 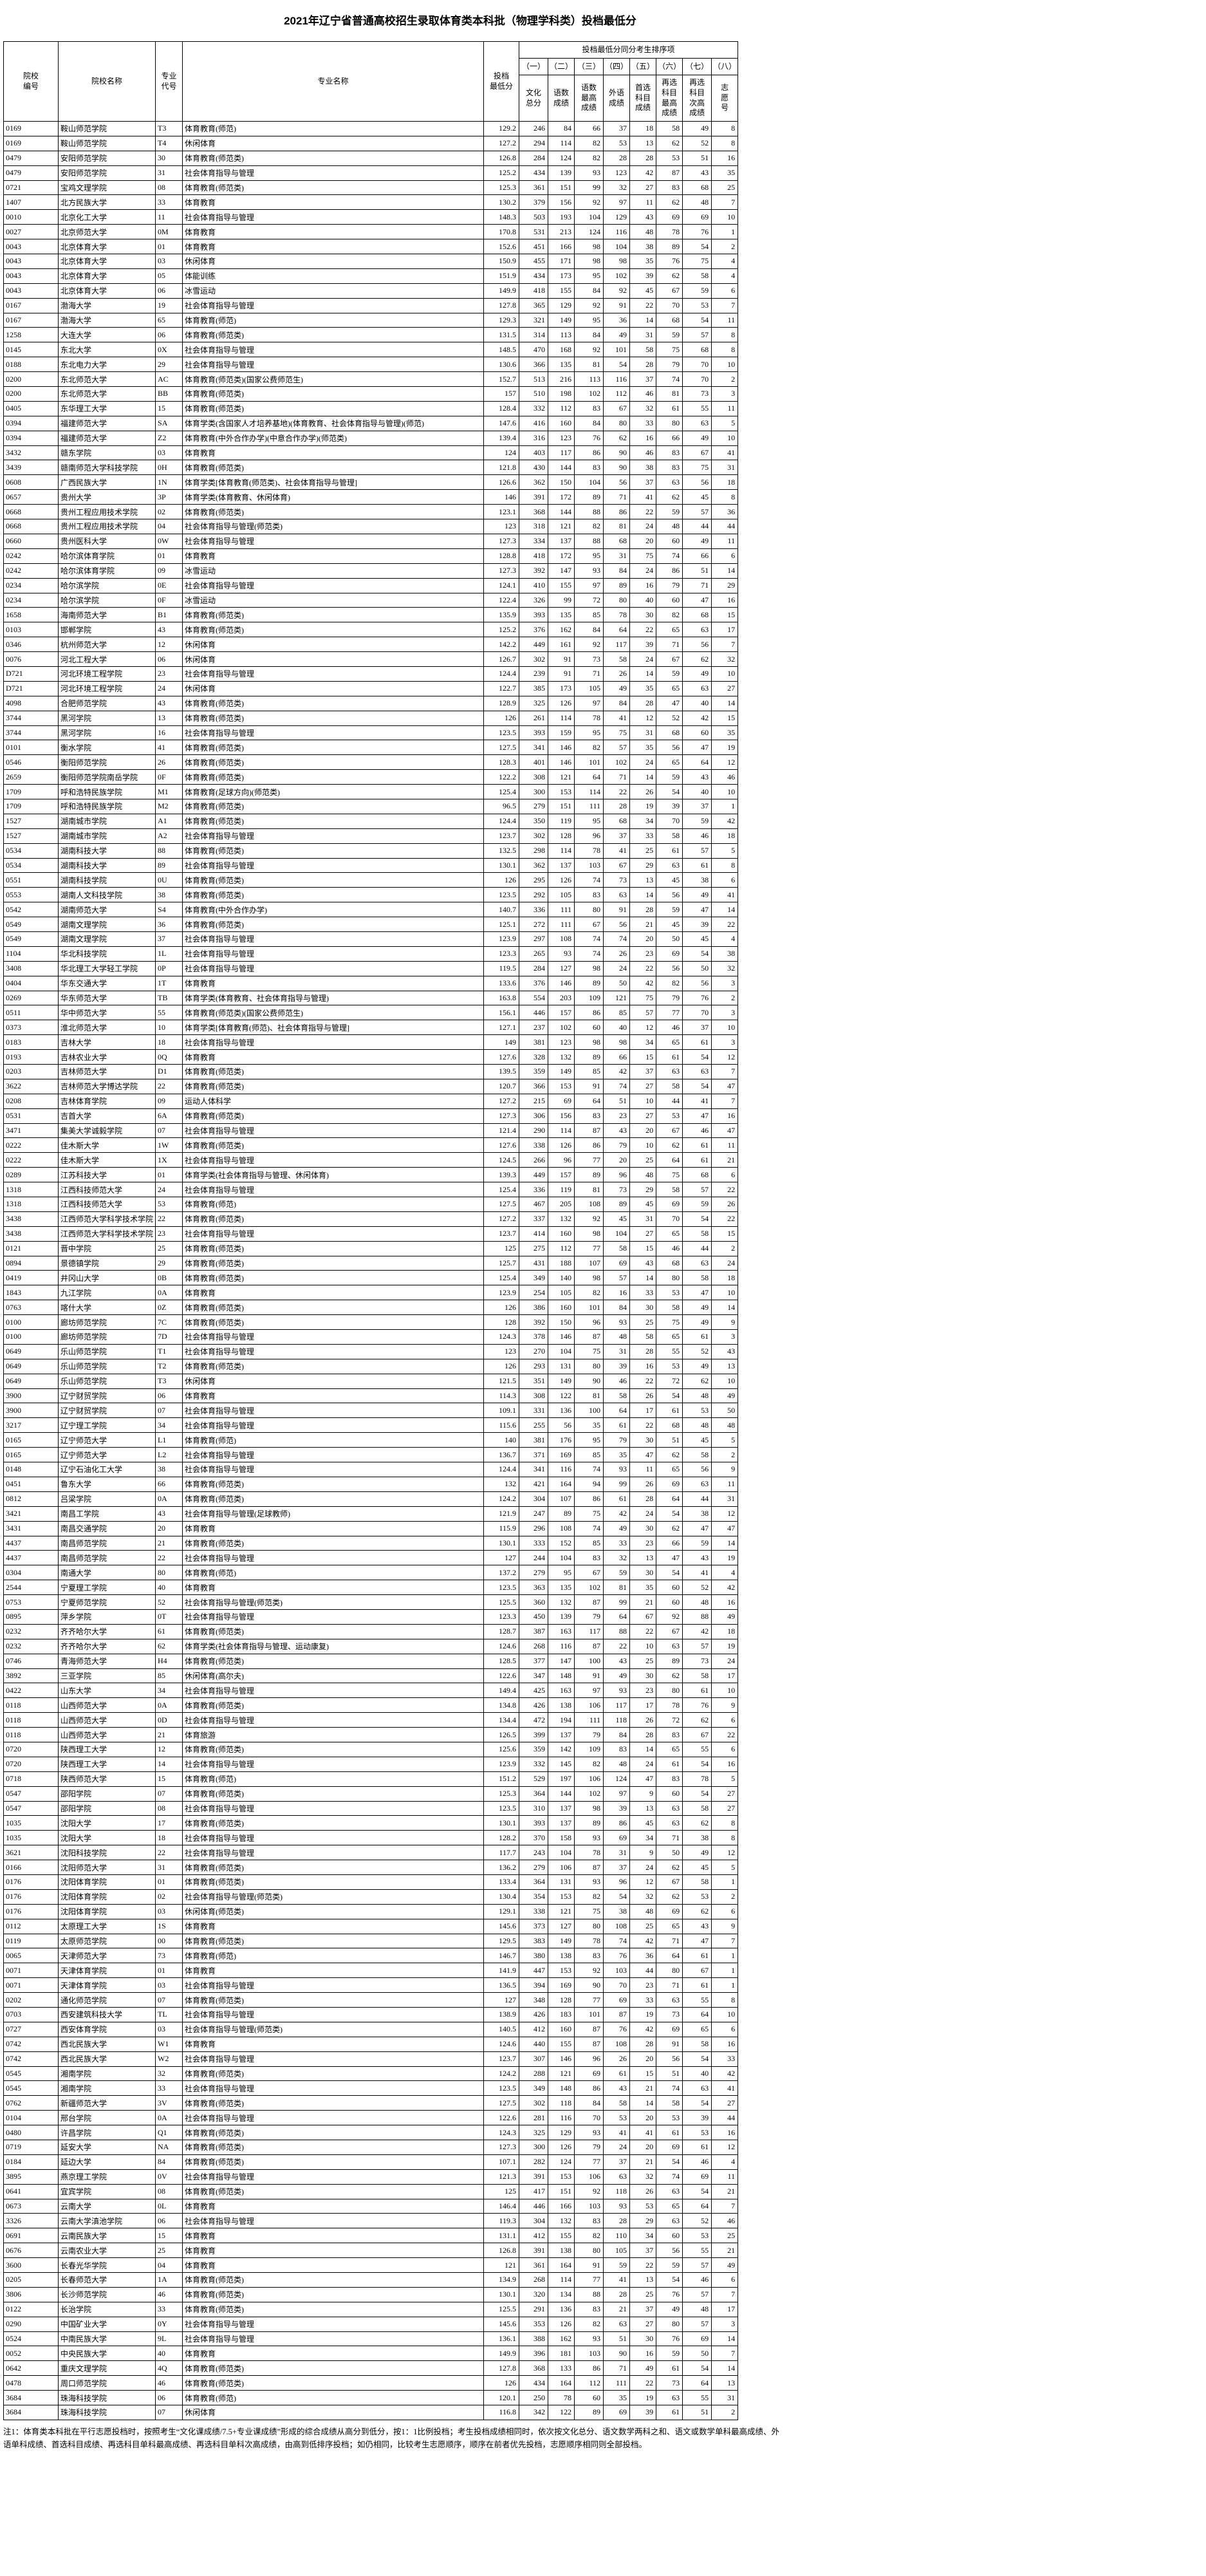 I want to click on chinese-math-sum-cell: 127, so click(x=561, y=968).